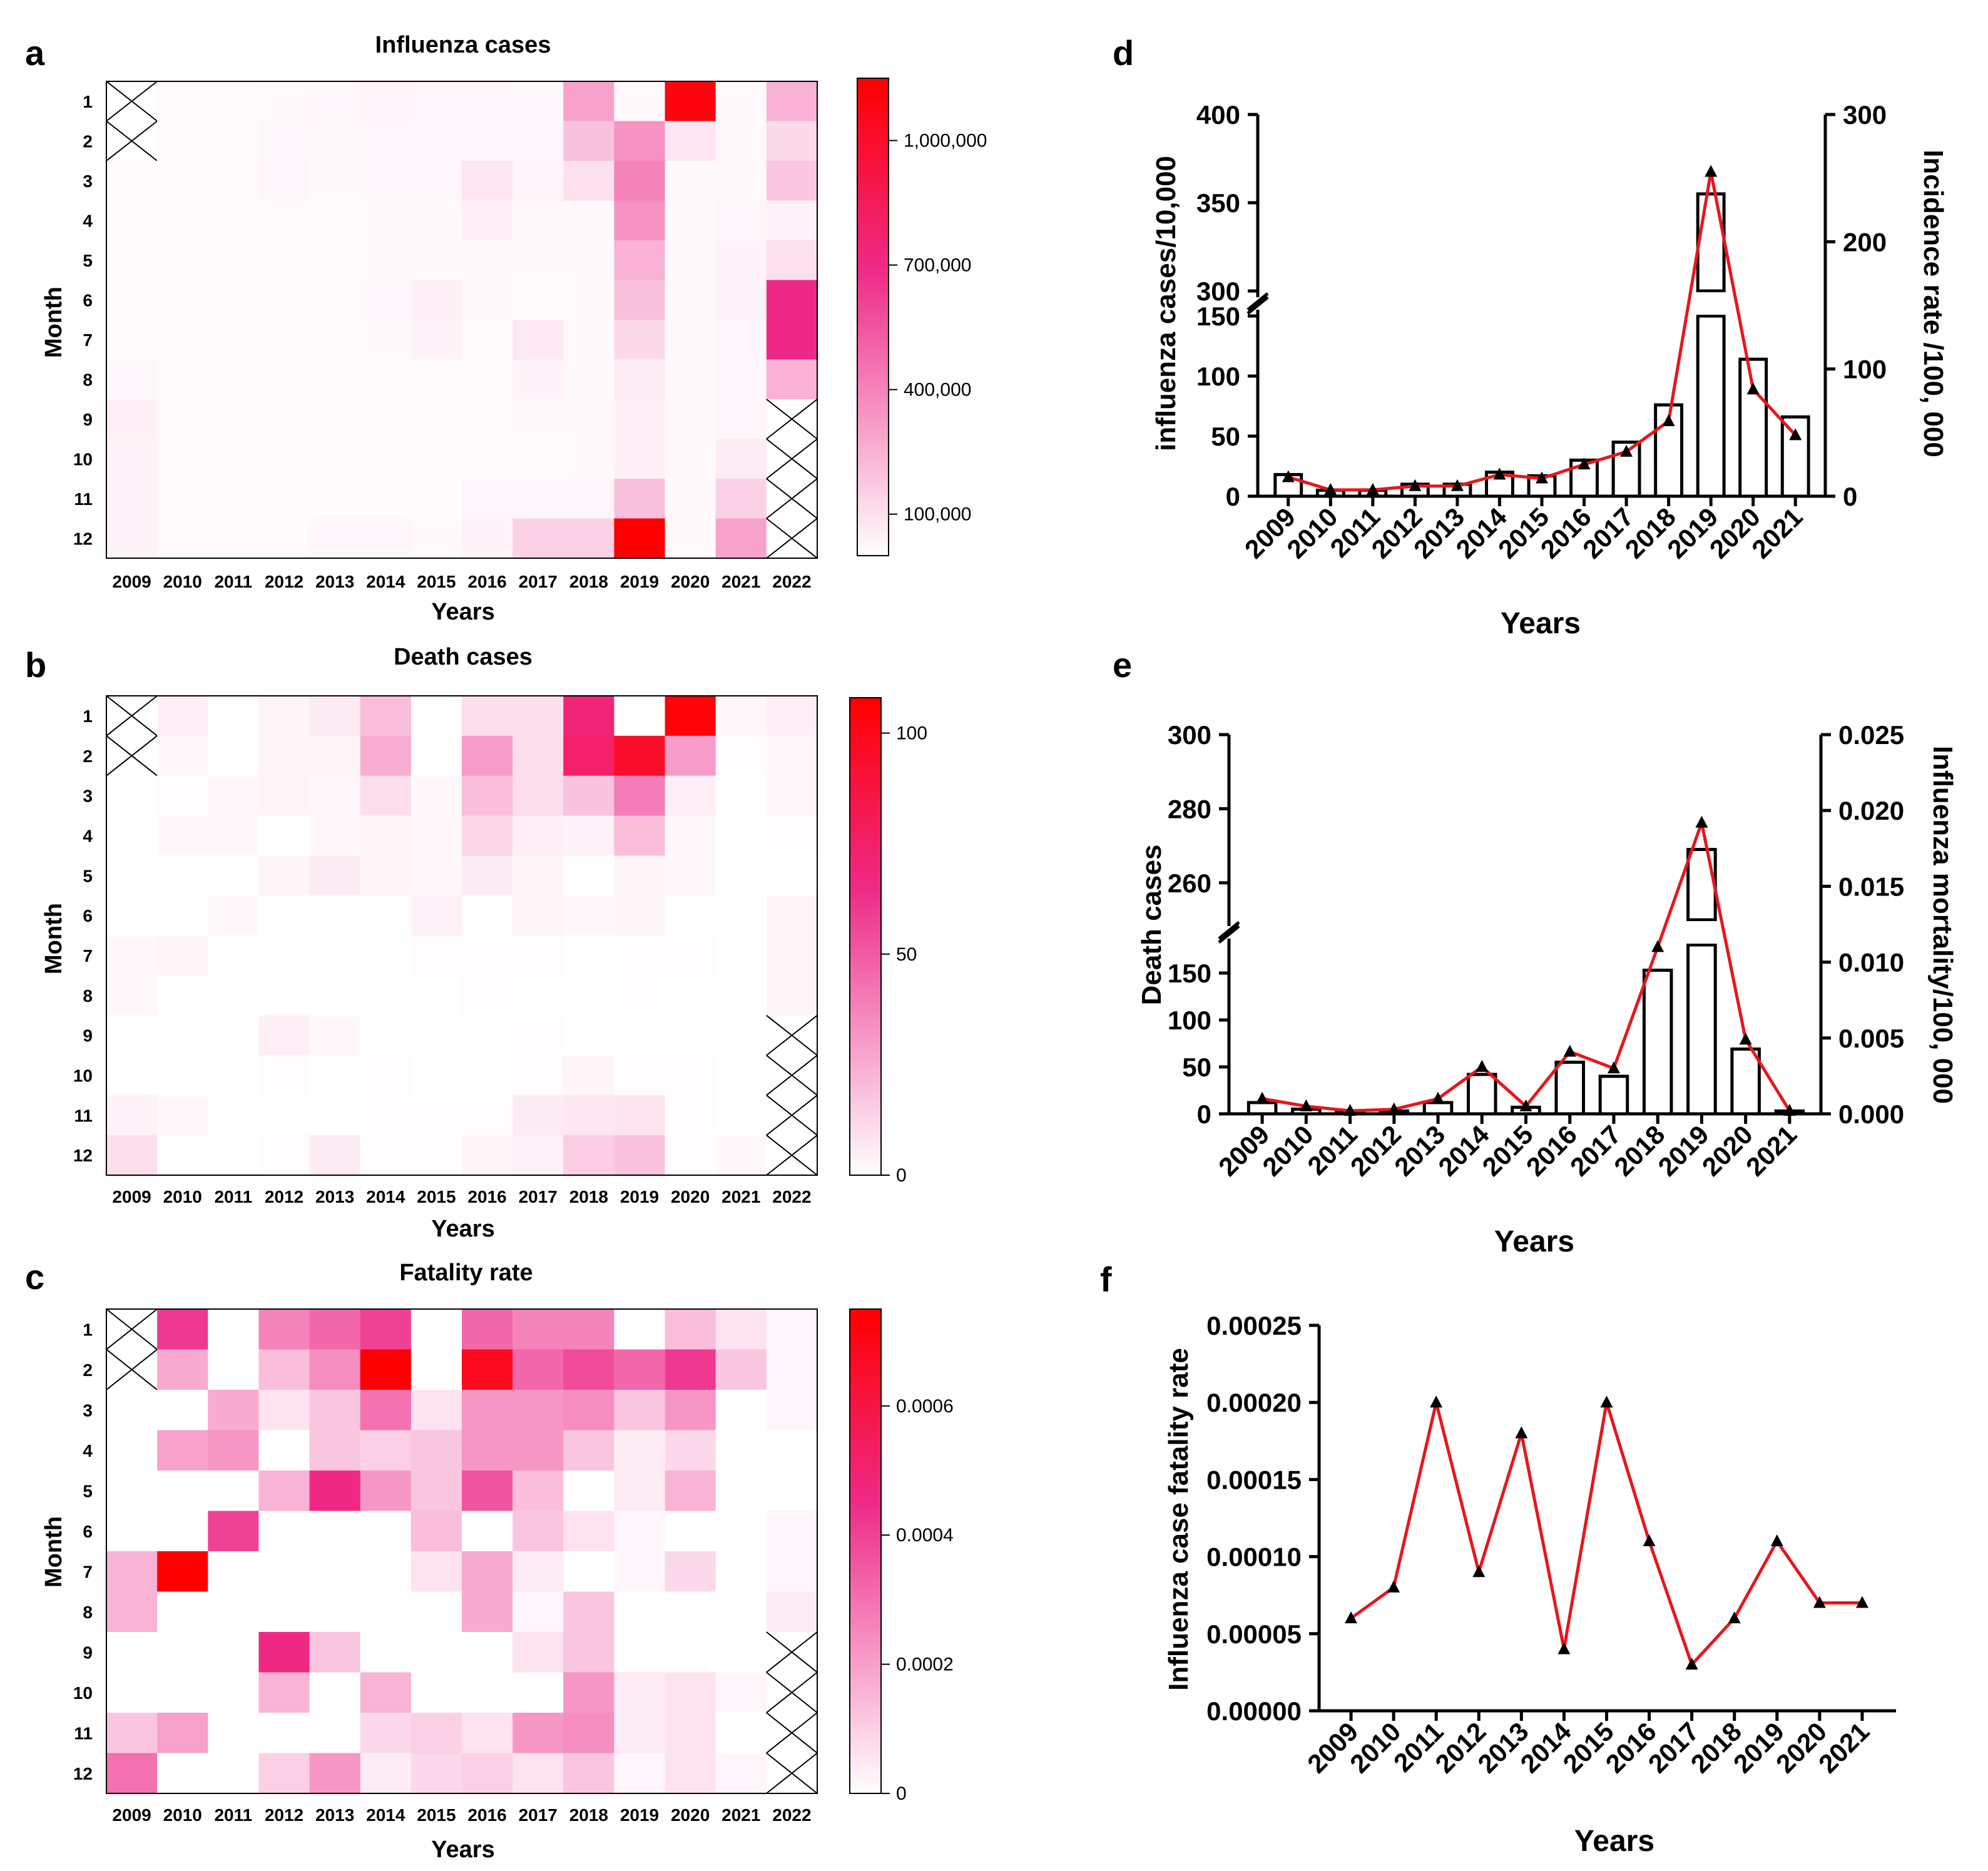 The height and width of the screenshot is (1871, 1988). Describe the element at coordinates (538, 581) in the screenshot. I see `x-tick-label: 2017` at that location.